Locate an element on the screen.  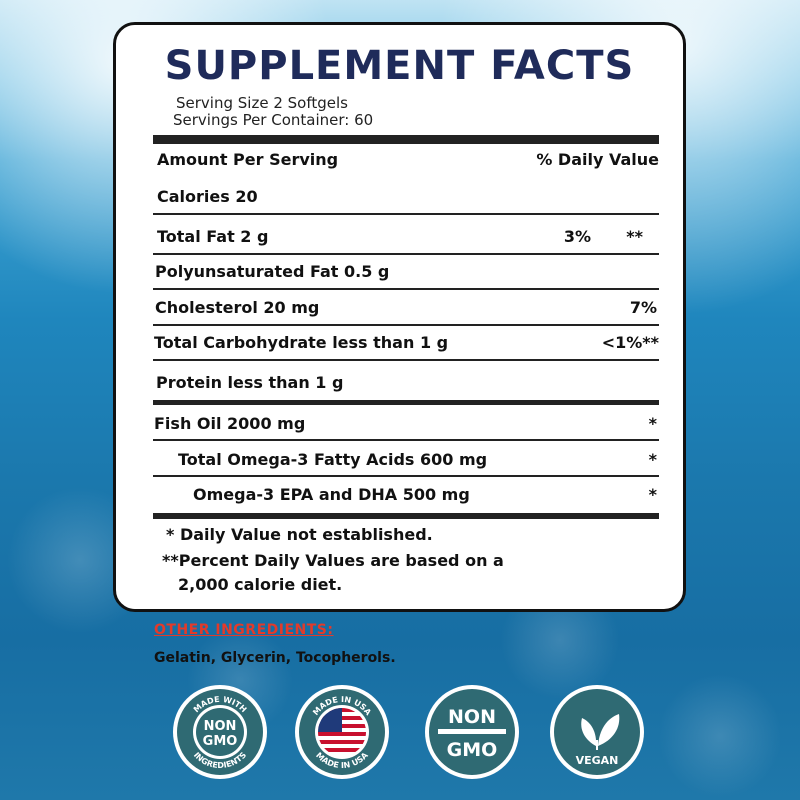
badge-label: VEGAN is located at coordinates (597, 760).